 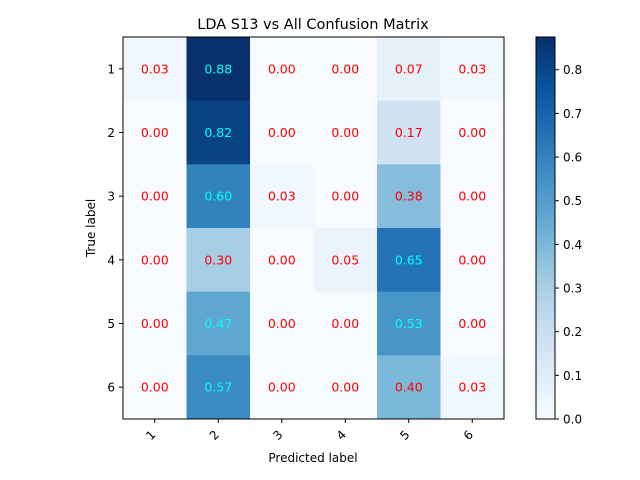 What do you see at coordinates (277, 435) in the screenshot?
I see `x-tick-label: 3` at bounding box center [277, 435].